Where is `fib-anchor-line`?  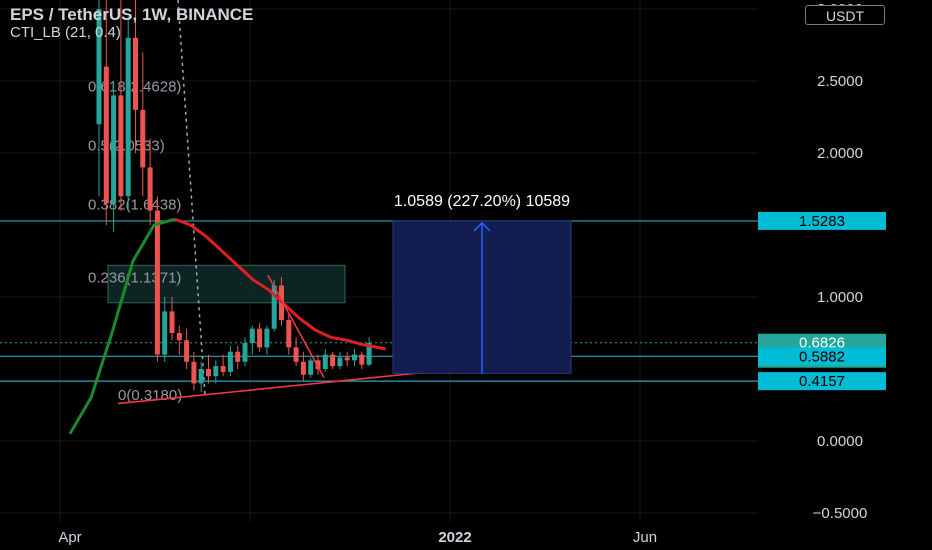
fib-anchor-line is located at coordinates (191, 198).